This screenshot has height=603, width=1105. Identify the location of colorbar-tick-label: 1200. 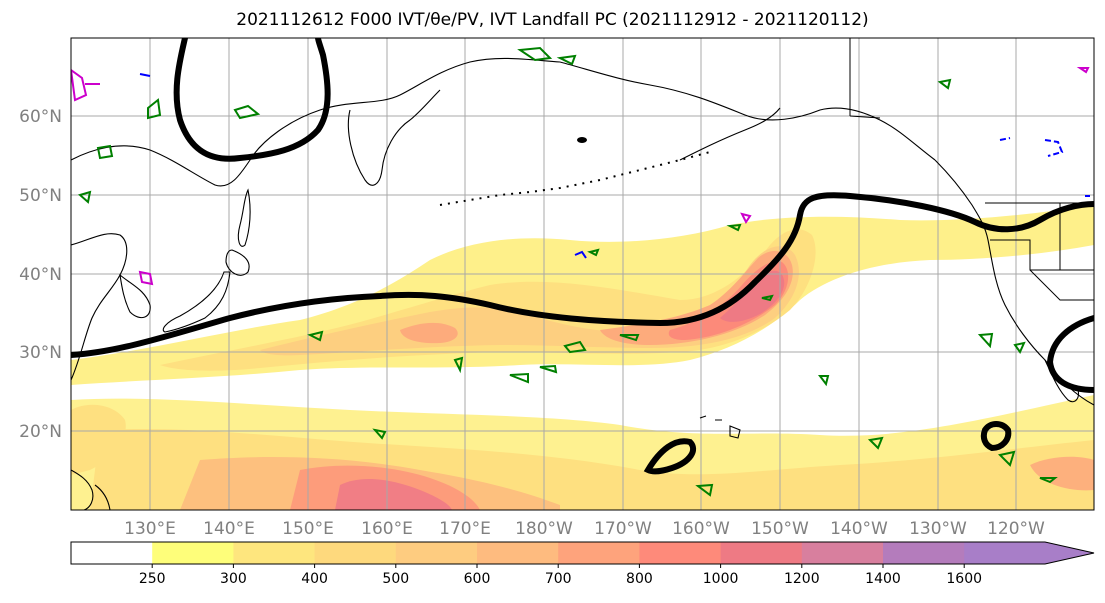
(802, 579).